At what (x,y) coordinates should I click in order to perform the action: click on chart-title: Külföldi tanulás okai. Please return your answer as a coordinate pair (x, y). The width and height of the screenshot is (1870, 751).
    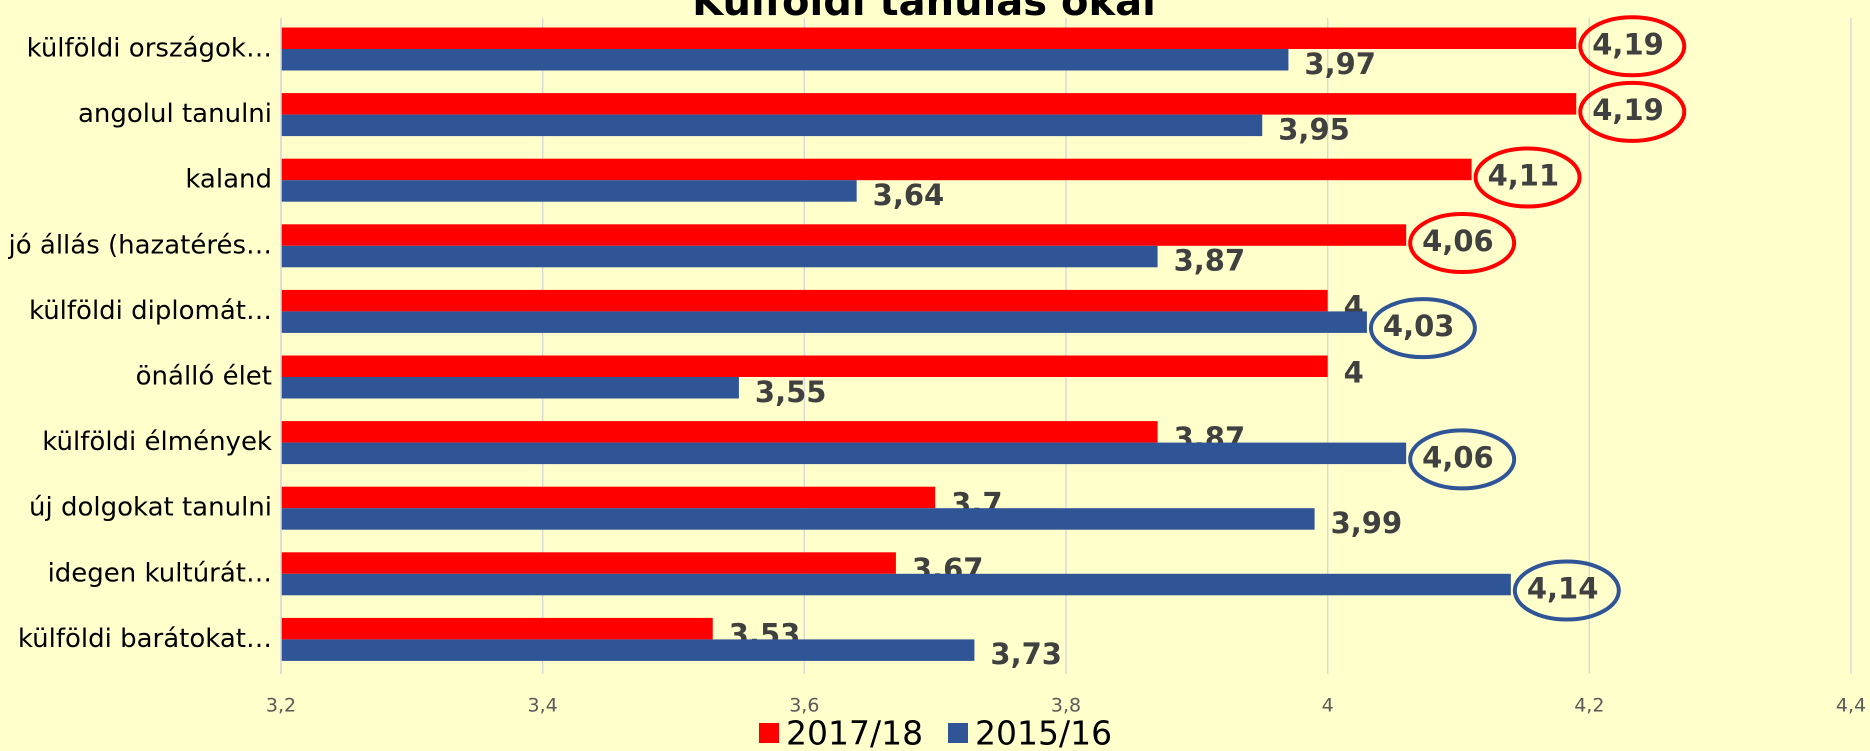
    Looking at the image, I should click on (924, 12).